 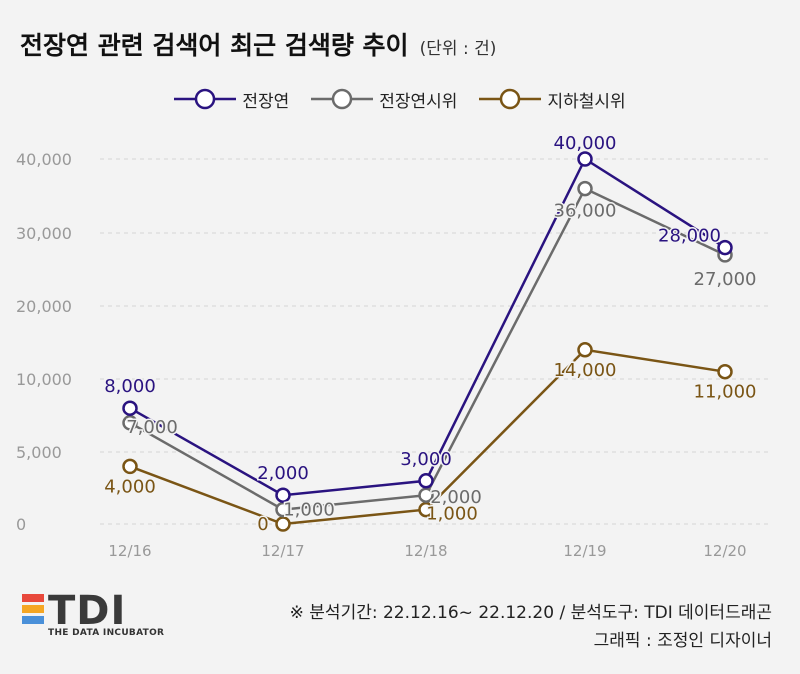 I want to click on y-tick-label: 40,000, so click(x=44, y=159).